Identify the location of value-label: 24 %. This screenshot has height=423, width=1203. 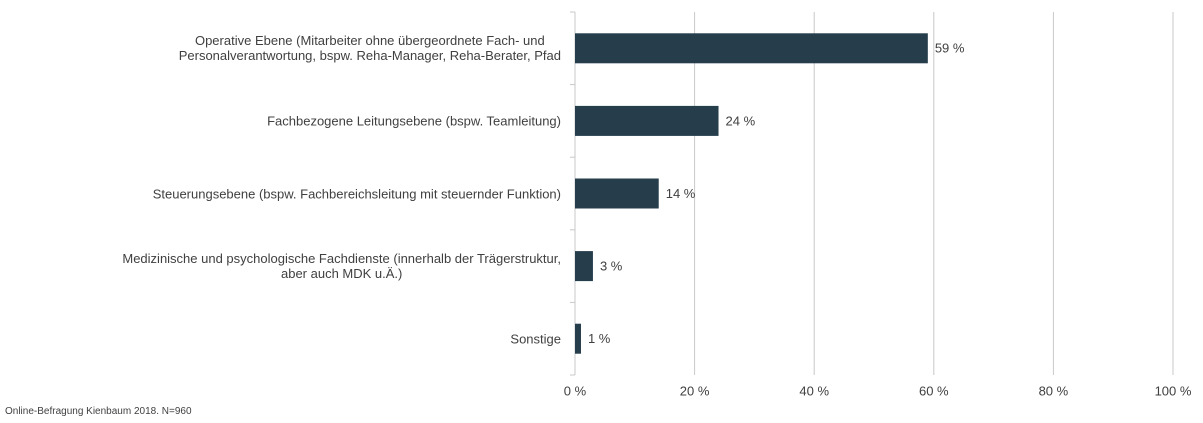
(741, 120).